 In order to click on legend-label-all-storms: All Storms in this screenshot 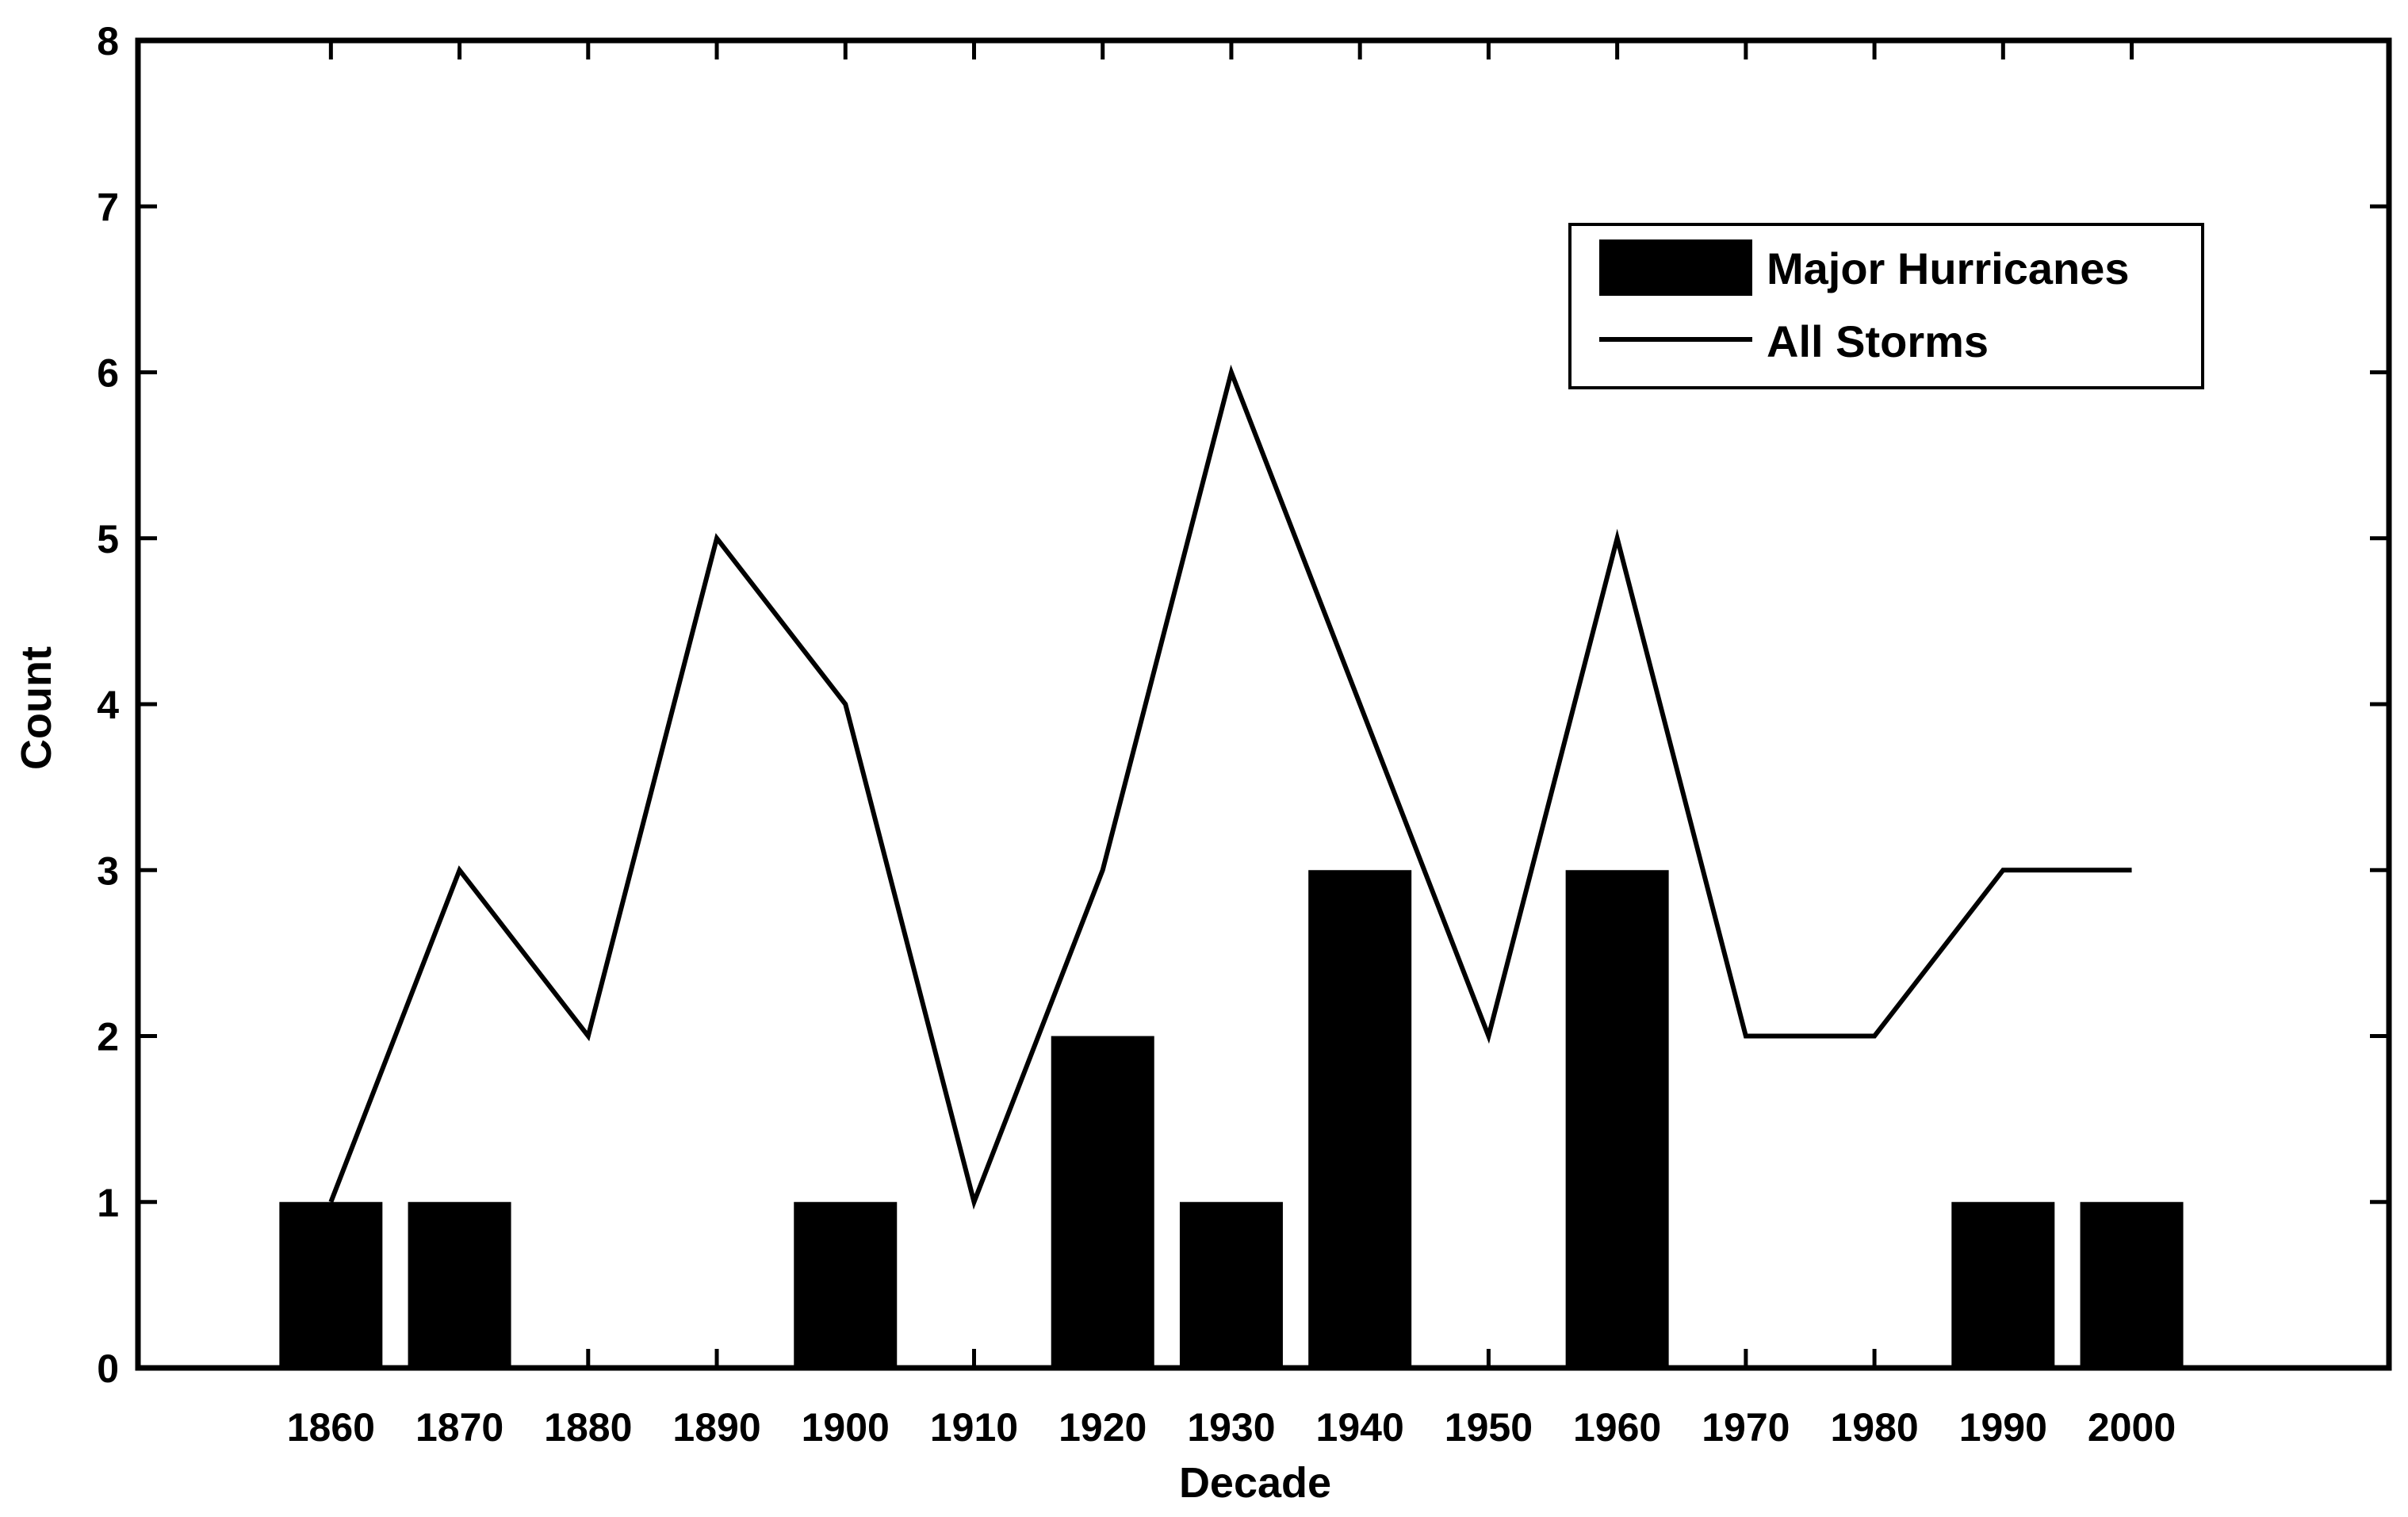, I will do `click(1878, 341)`.